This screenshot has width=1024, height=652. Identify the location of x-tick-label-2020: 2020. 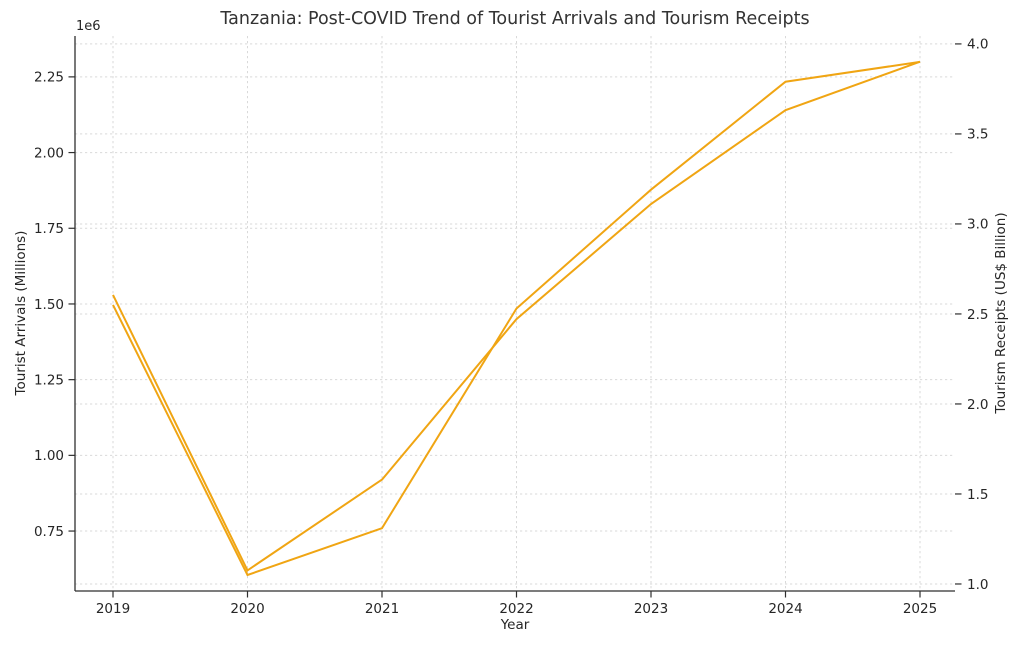
(247, 609).